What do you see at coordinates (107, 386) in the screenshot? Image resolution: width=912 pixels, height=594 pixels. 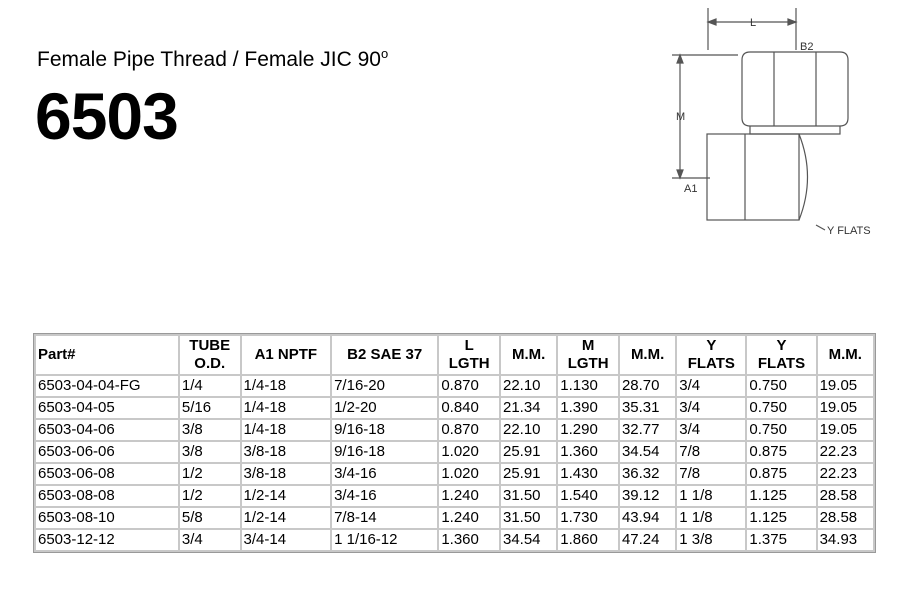 I see `table-cell: 6503-04-04-FG` at bounding box center [107, 386].